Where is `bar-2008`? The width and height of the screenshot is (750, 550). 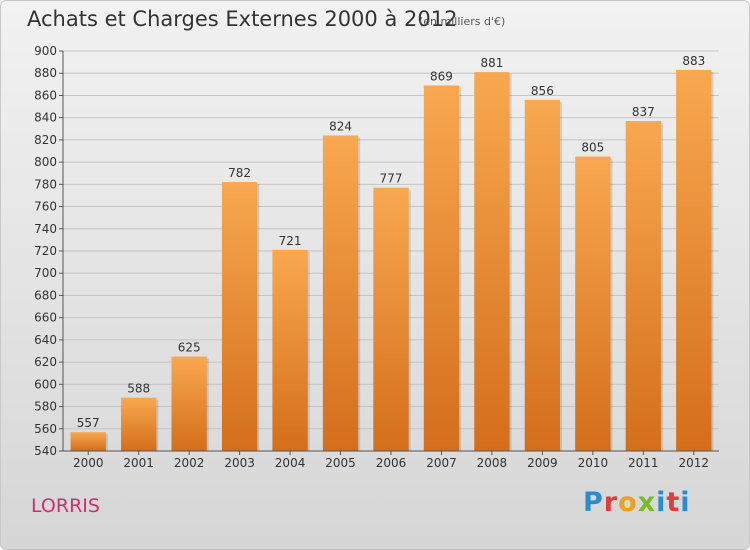 bar-2008 is located at coordinates (492, 261).